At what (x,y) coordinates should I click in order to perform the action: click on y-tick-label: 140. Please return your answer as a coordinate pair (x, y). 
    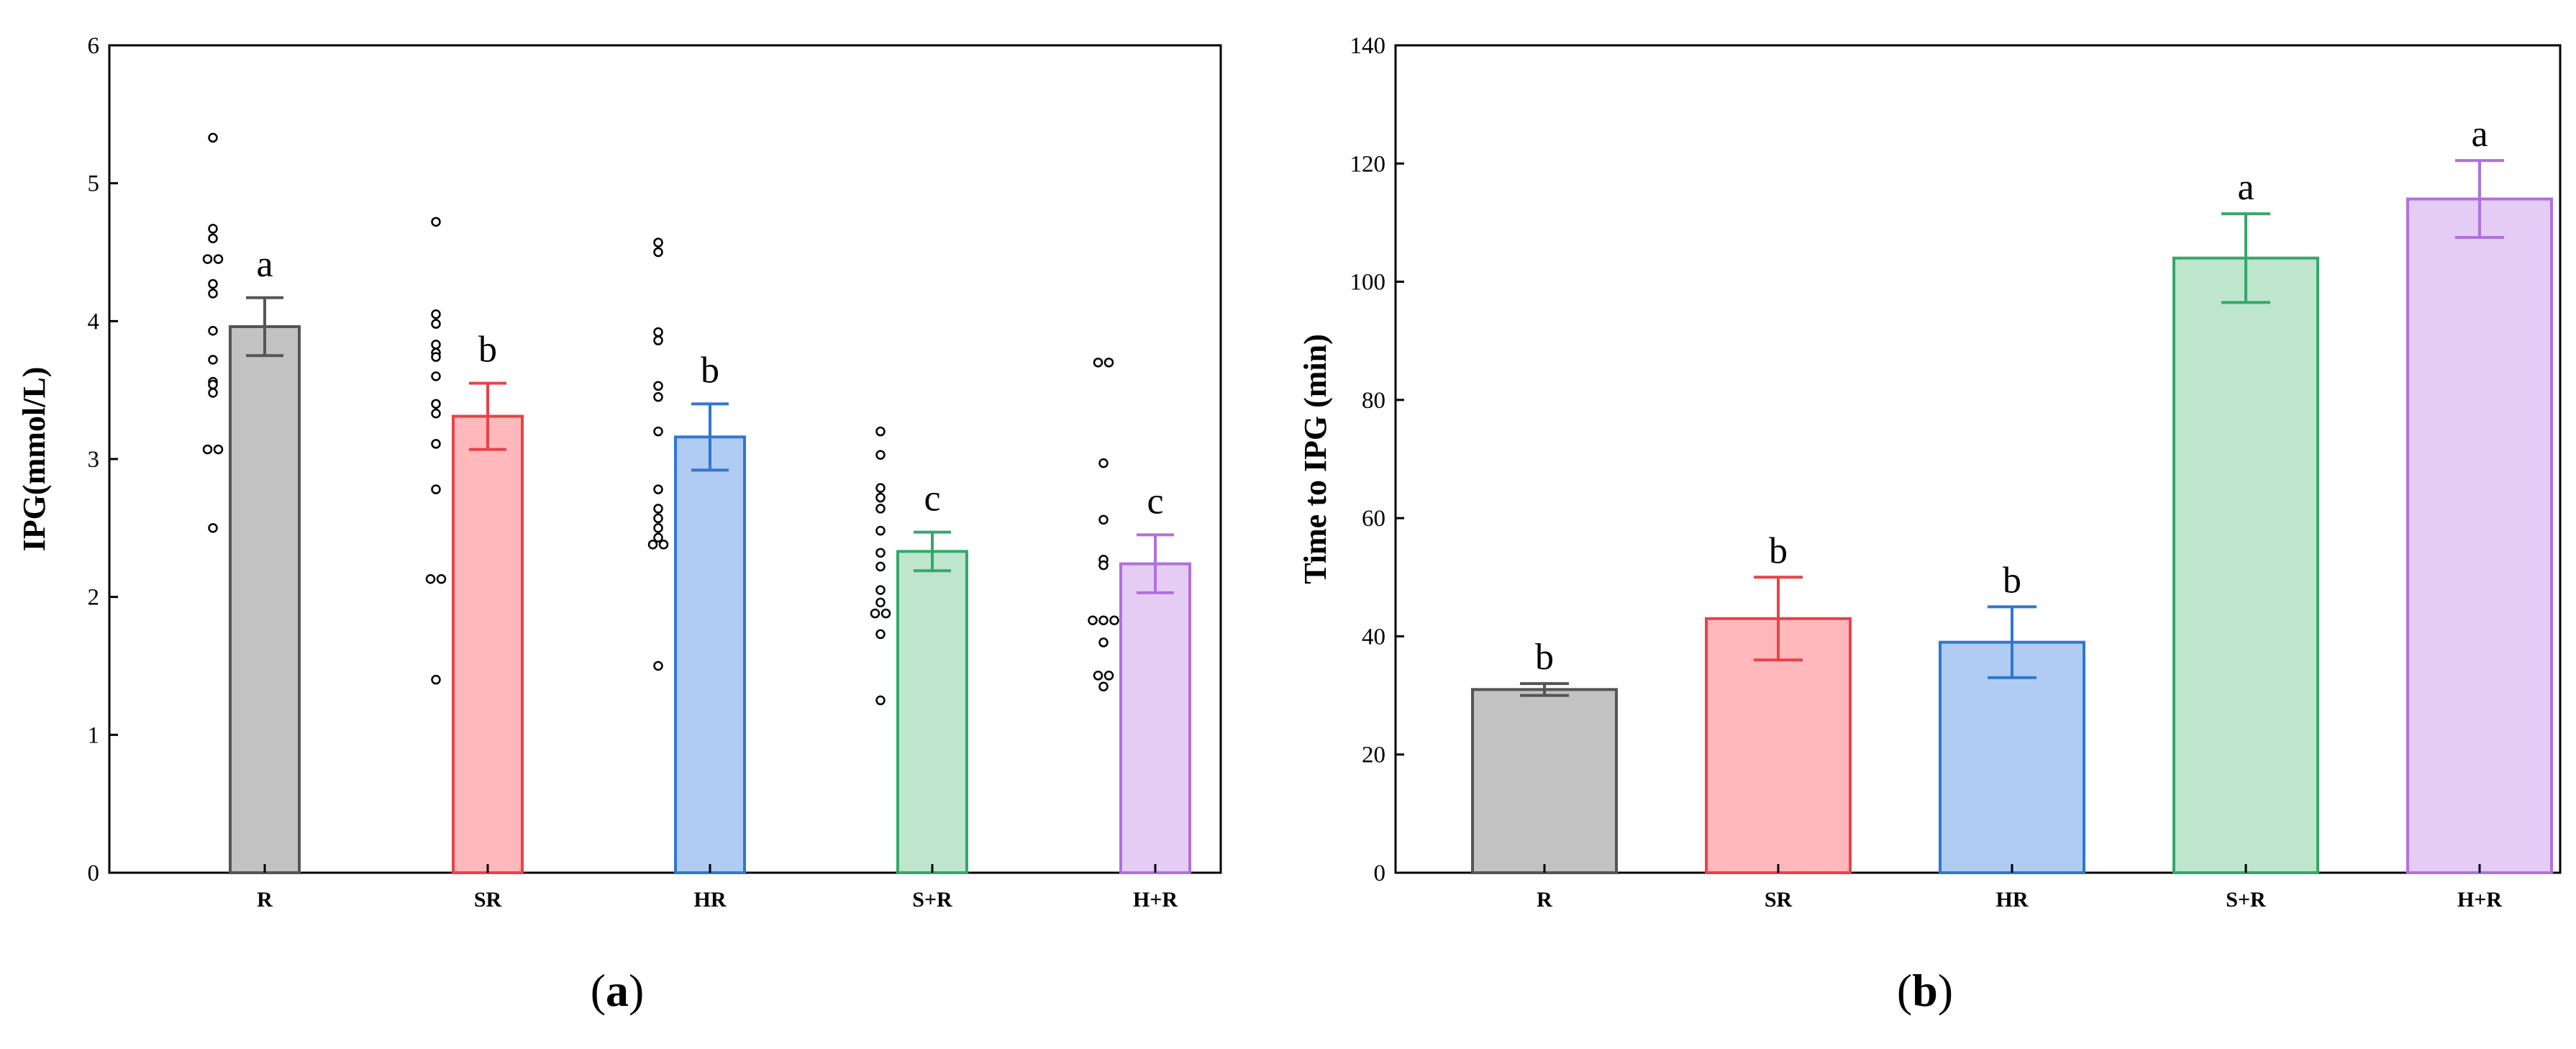
    Looking at the image, I should click on (1368, 46).